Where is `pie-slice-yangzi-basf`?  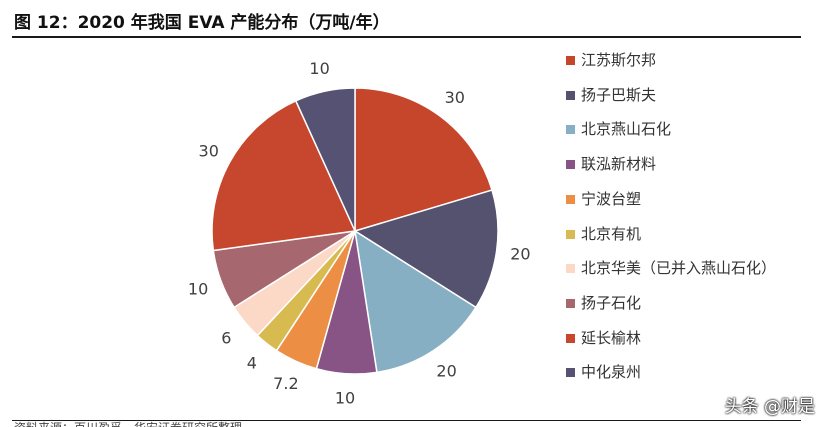
pie-slice-yangzi-basf is located at coordinates (426, 249).